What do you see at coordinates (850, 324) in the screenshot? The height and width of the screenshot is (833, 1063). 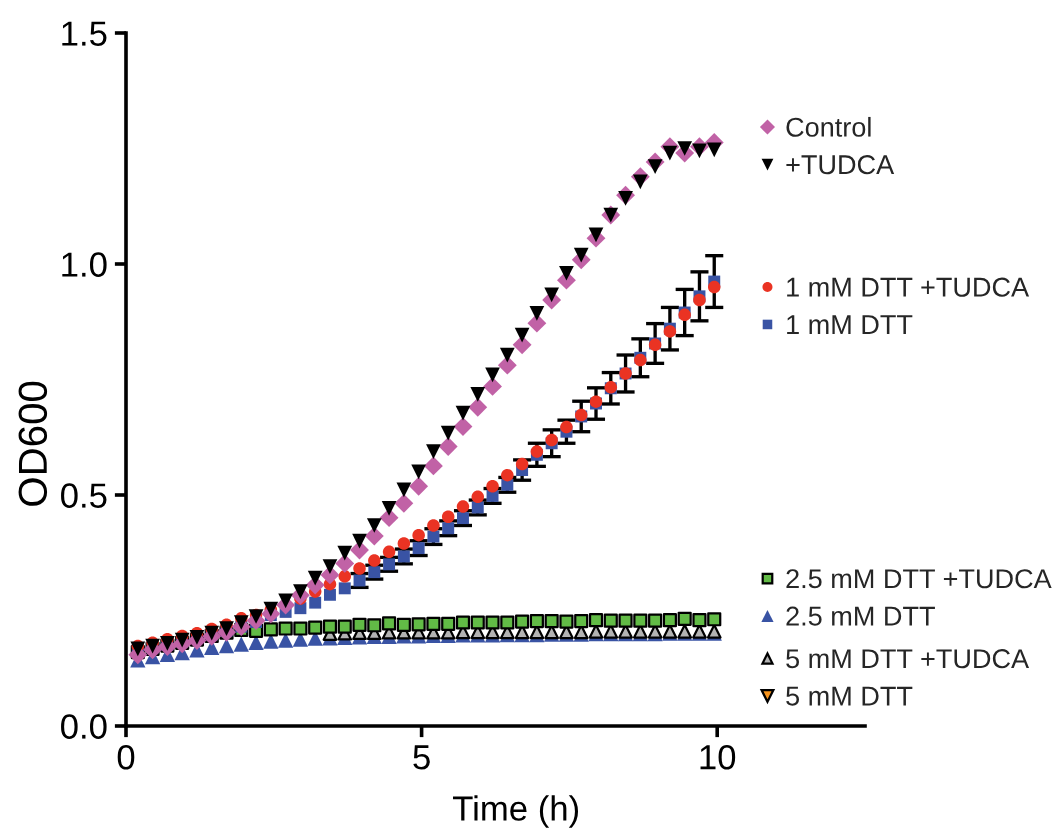 I see `legend-label: 1 mM DTT` at bounding box center [850, 324].